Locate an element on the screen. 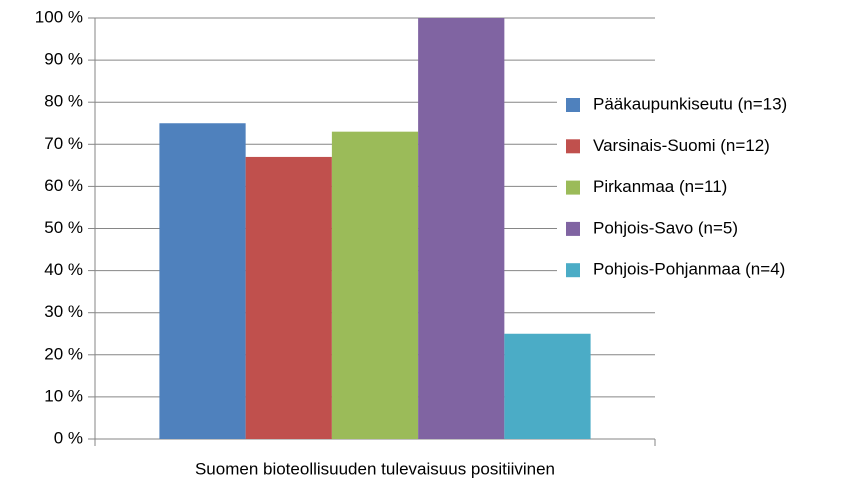 The height and width of the screenshot is (495, 868). legend-label: Pääkaupunkiseutu (n=13) is located at coordinates (690, 103).